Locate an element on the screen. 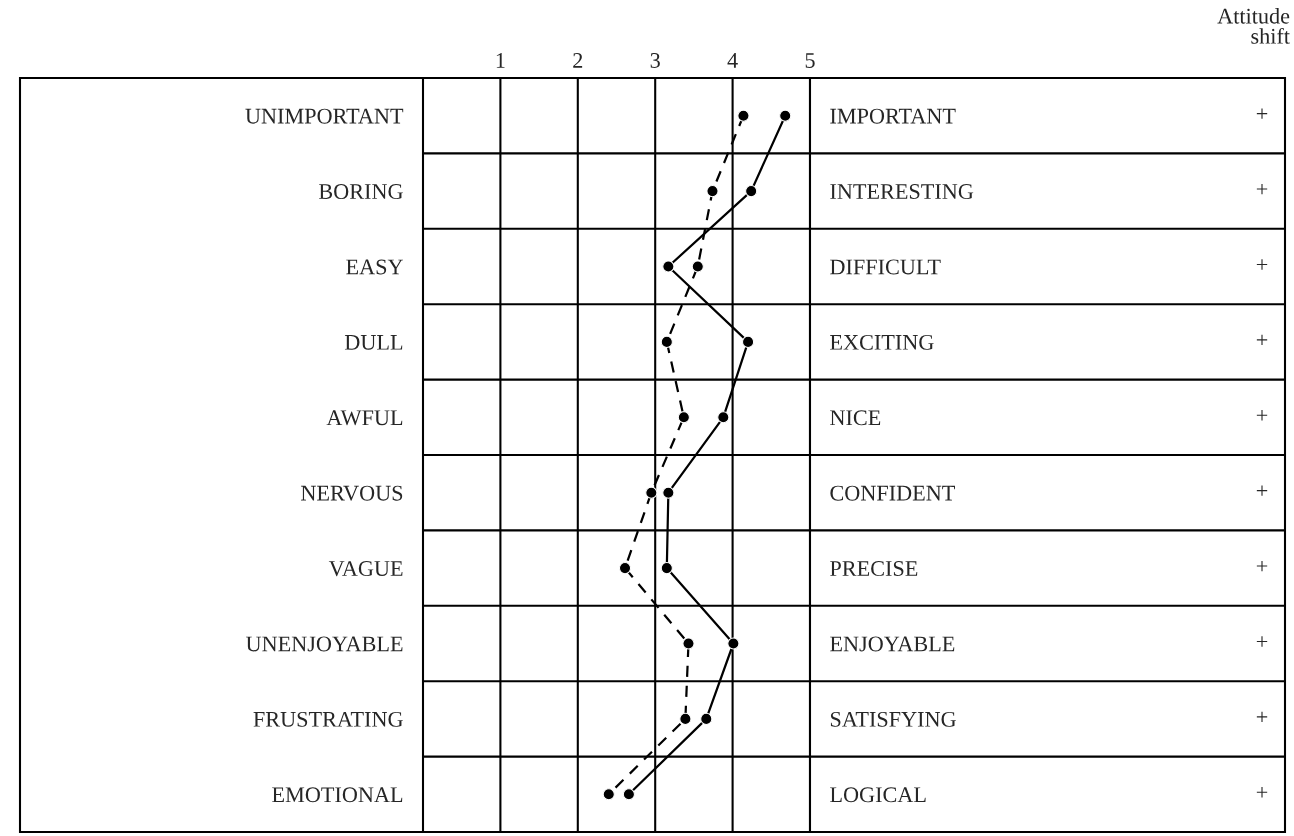 The height and width of the screenshot is (836, 1294). y2-tick-label: PRECISE is located at coordinates (874, 569).